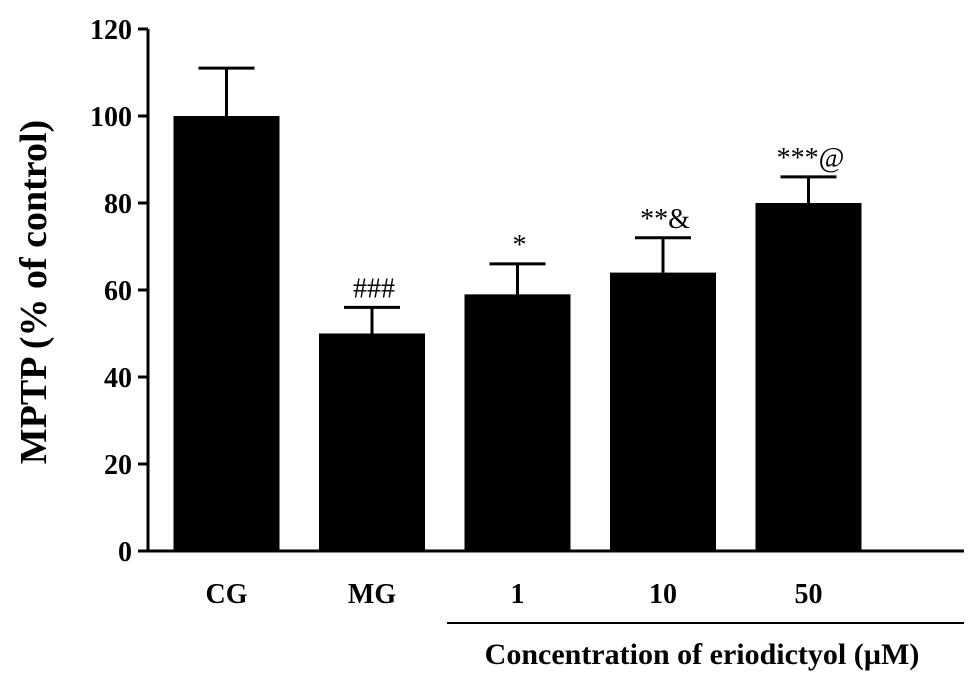 Image resolution: width=969 pixels, height=684 pixels. What do you see at coordinates (663, 594) in the screenshot?
I see `x-tick-label: 10` at bounding box center [663, 594].